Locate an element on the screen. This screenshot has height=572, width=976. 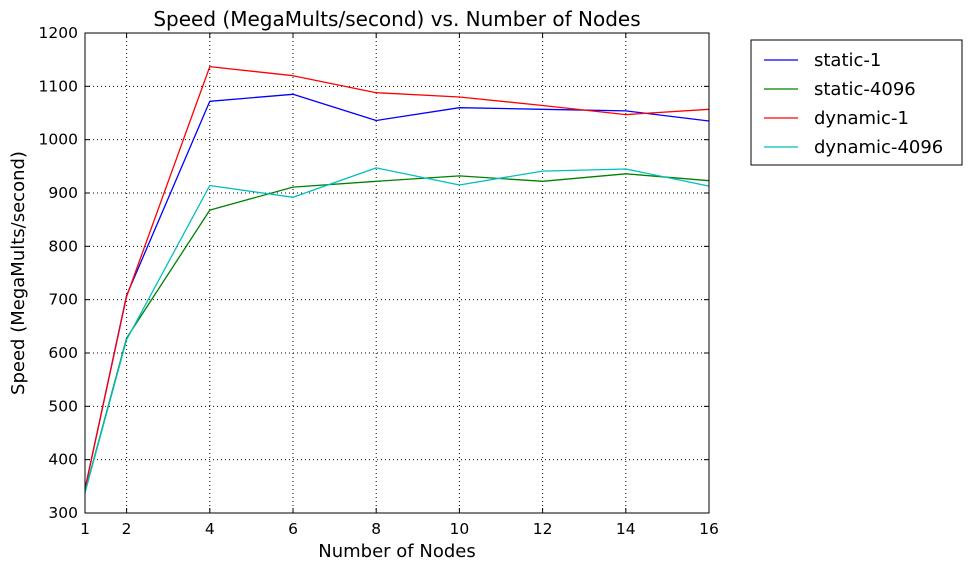
y-tick-label: 500 is located at coordinates (63, 406).